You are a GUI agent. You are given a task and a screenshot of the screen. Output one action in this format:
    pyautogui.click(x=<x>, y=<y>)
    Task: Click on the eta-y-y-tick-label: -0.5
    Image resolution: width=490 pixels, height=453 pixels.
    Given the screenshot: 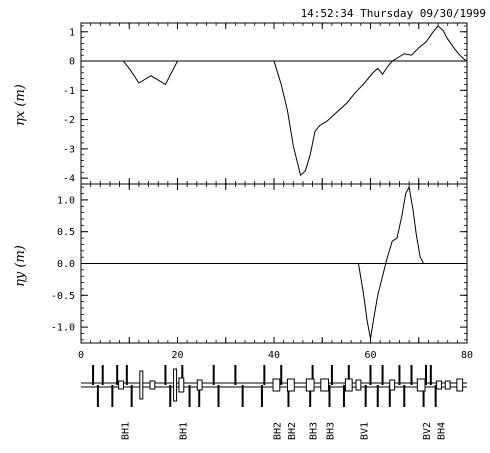 What is the action you would take?
    pyautogui.click(x=63, y=296)
    